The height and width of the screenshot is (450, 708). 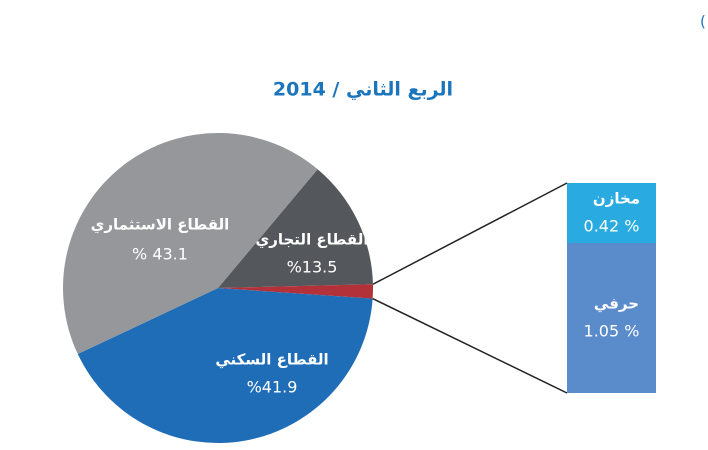 What do you see at coordinates (363, 90) in the screenshot?
I see `chart-subtitle: الربع الثاني / 2014` at bounding box center [363, 90].